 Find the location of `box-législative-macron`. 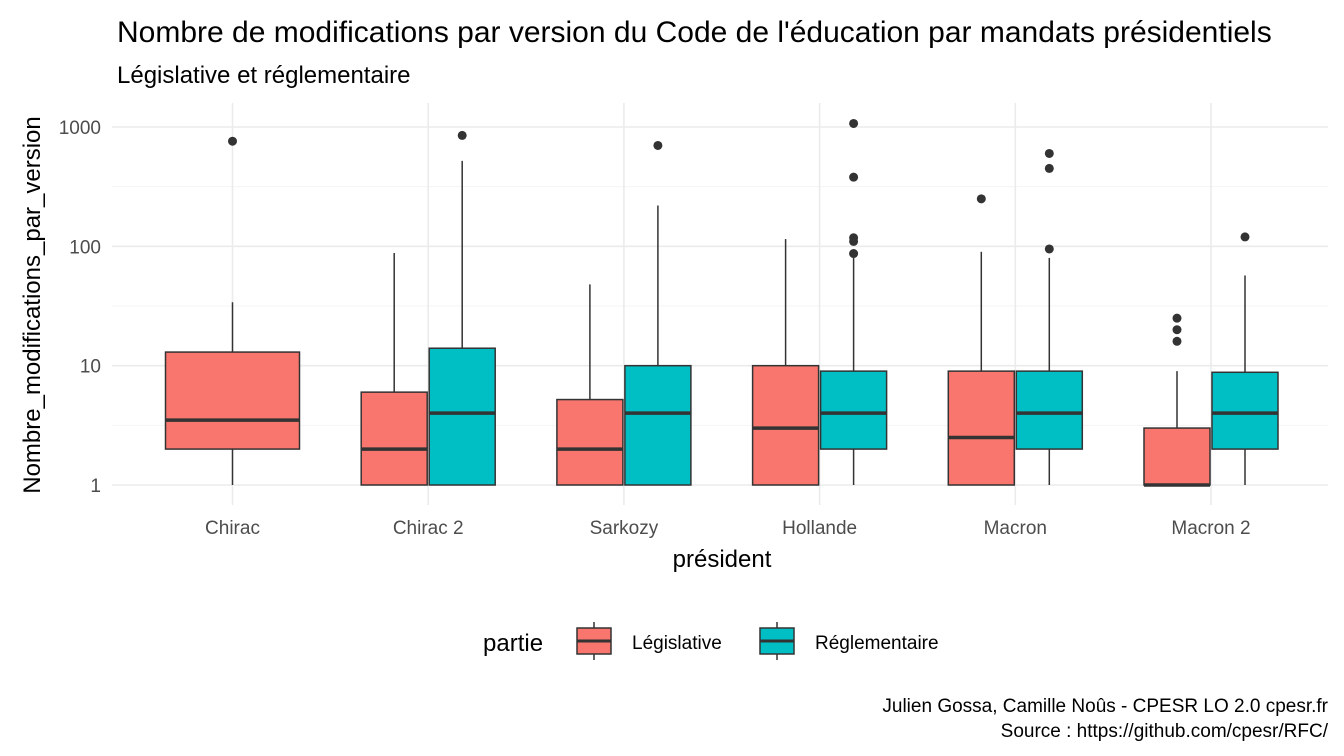

box-législative-macron is located at coordinates (981, 340).